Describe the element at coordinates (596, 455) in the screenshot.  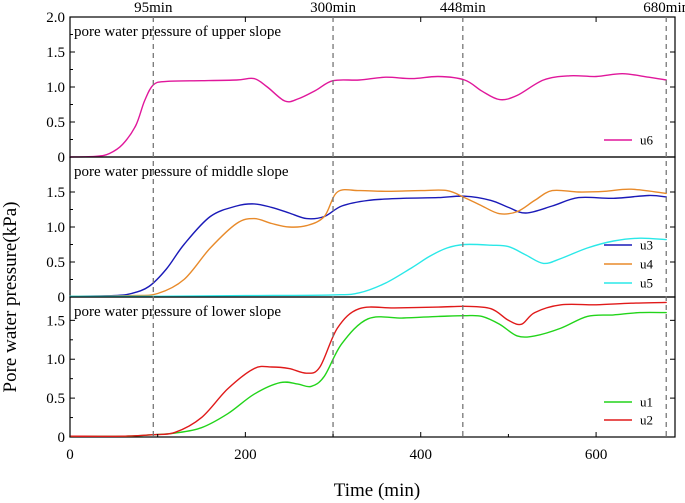
I see `x-tick-label: 600` at that location.